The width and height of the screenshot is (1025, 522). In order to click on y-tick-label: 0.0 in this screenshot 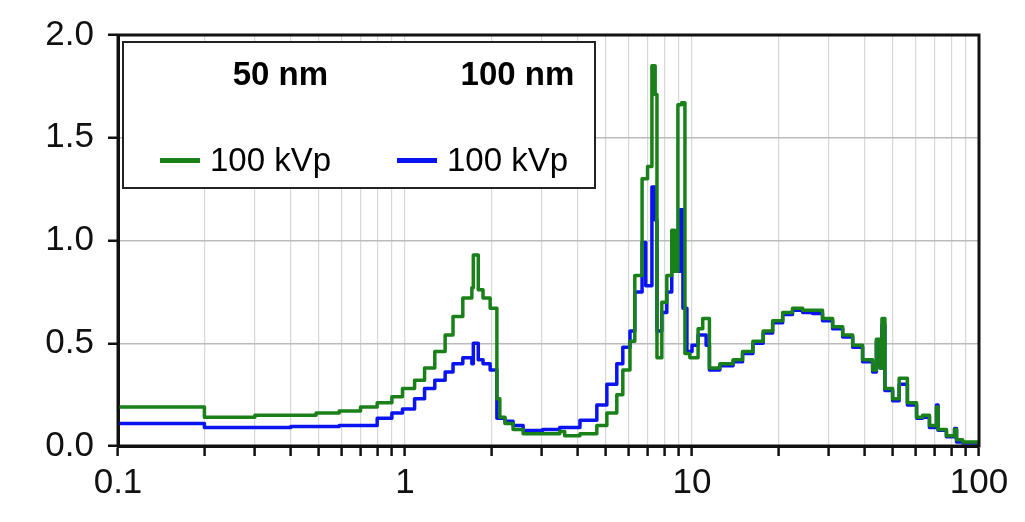, I will do `click(69, 443)`.